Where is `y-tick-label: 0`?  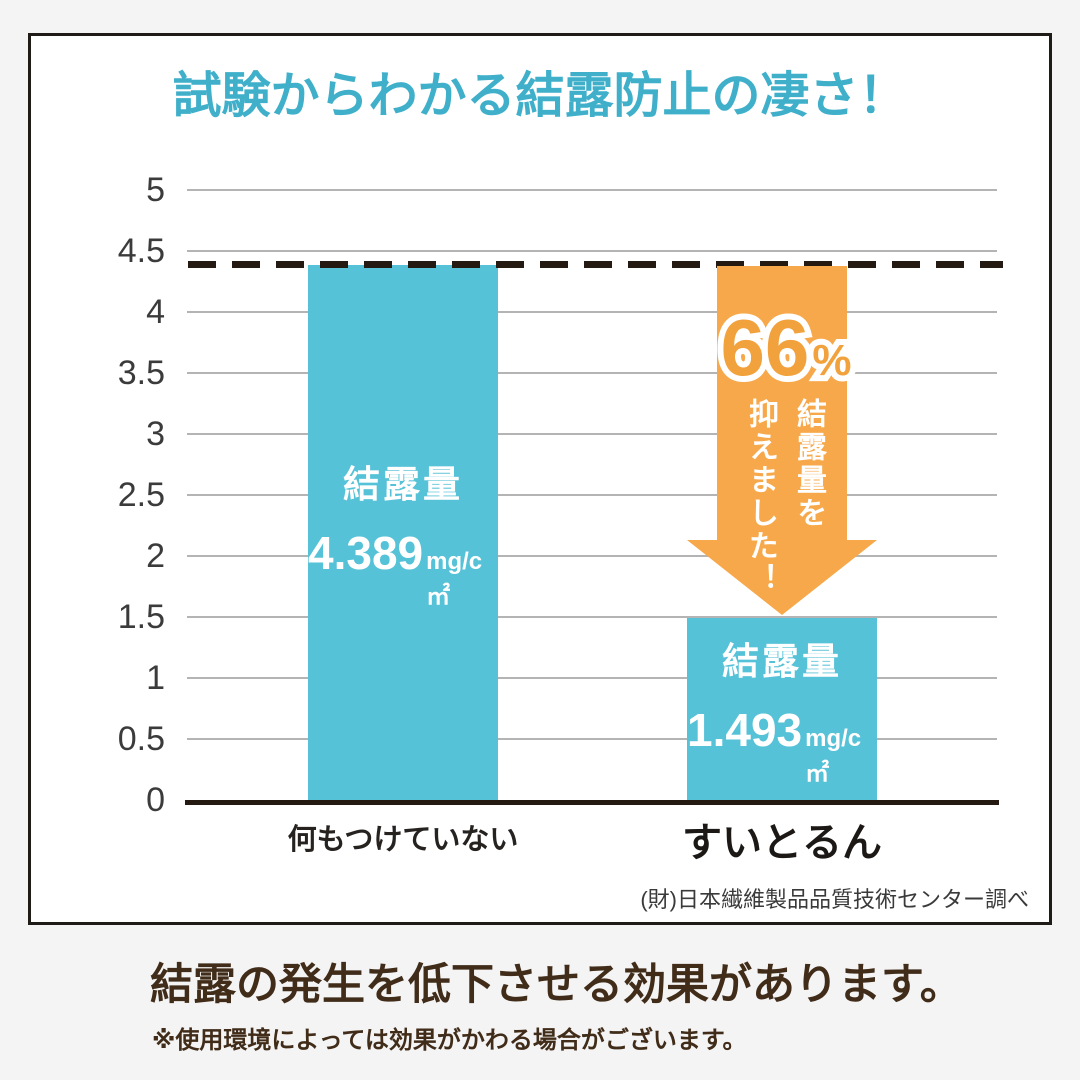
y-tick-label: 0 is located at coordinates (155, 800).